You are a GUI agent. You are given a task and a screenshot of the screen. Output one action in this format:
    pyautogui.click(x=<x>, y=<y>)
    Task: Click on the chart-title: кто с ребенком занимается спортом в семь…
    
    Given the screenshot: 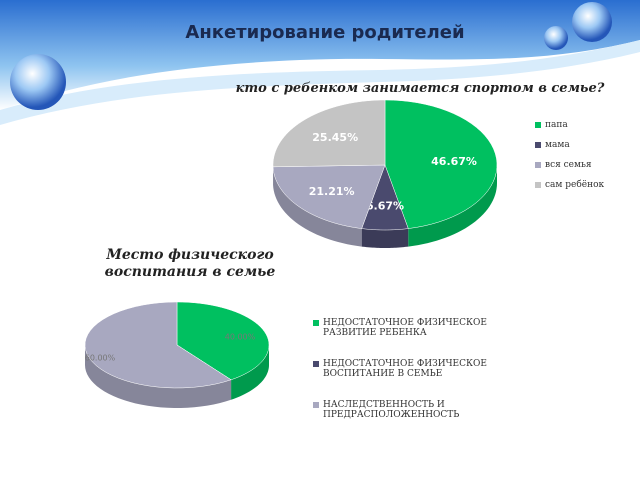 What is the action you would take?
    pyautogui.click(x=420, y=88)
    